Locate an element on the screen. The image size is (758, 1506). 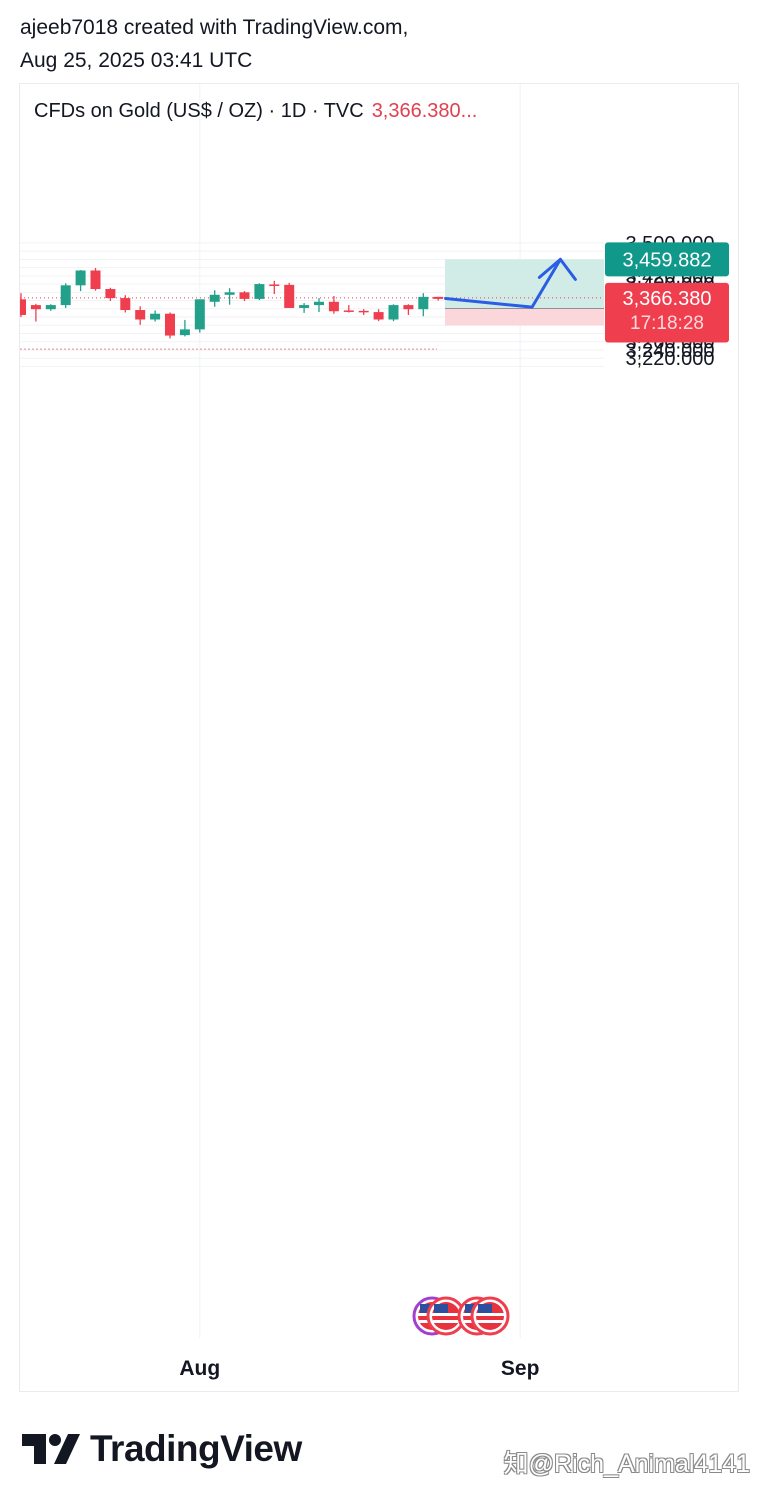
target-price-label: 3,459.882 is located at coordinates (667, 260).